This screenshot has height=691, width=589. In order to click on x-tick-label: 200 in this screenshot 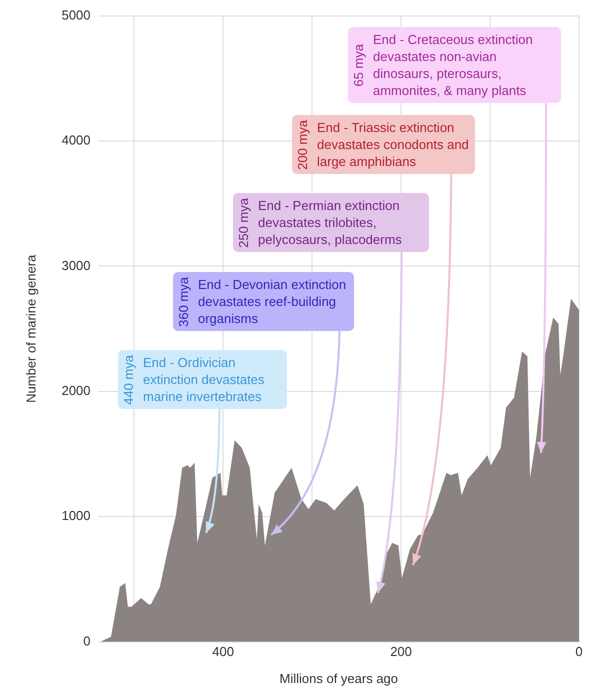, I will do `click(401, 652)`.